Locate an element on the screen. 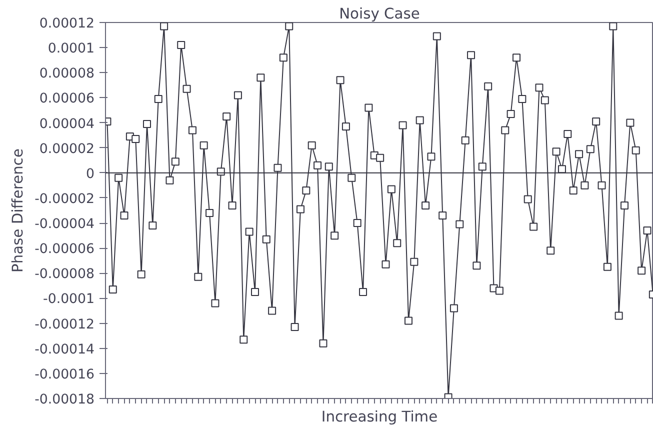  y-tick-label: 0.00004 is located at coordinates (67, 124).